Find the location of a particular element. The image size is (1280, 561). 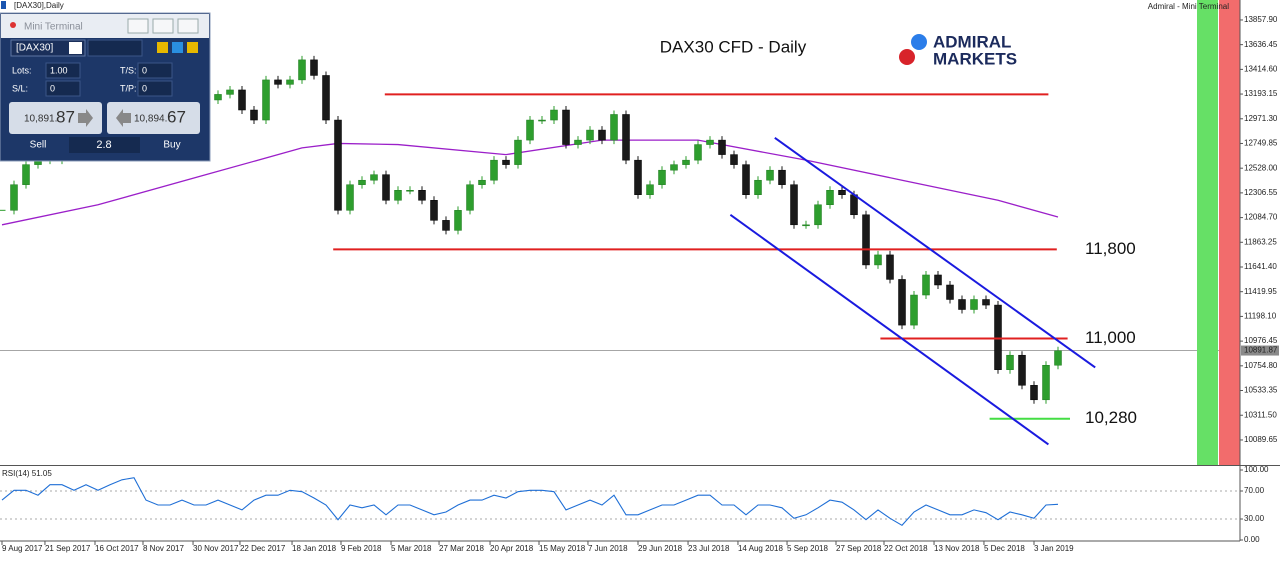

x-tick-label: 22 Oct 2018 is located at coordinates (906, 548).